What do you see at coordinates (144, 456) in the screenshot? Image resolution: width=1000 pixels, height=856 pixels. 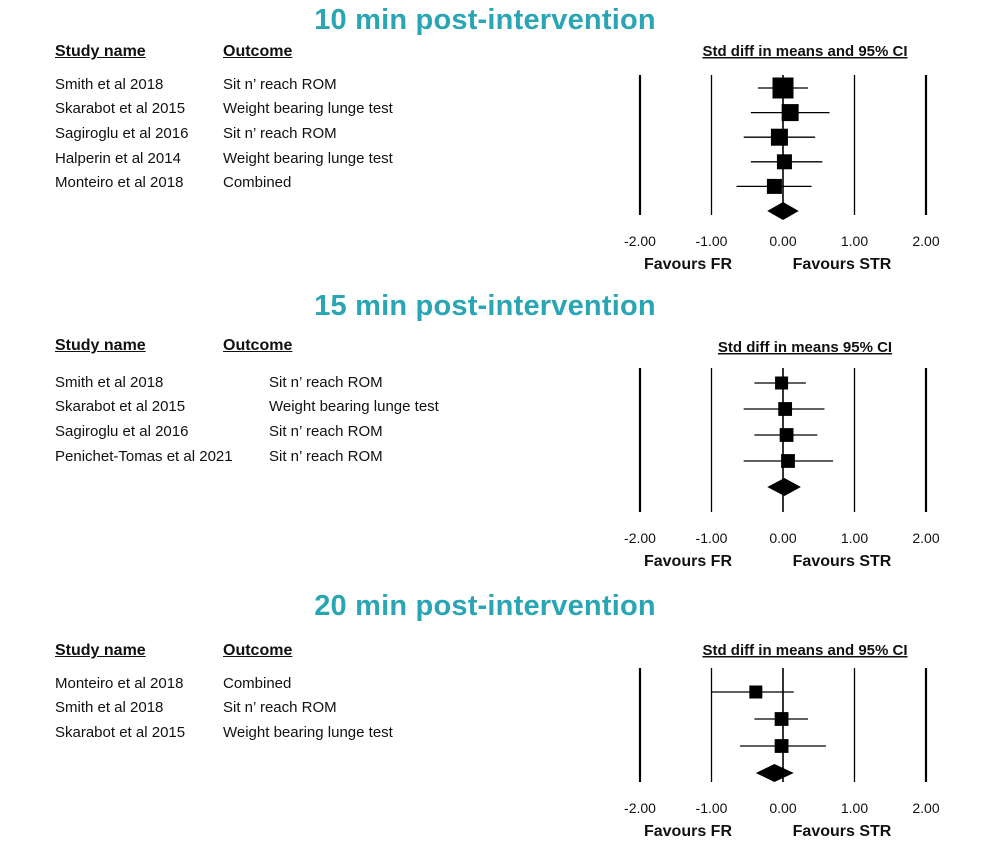 I see `study-name: Penichet-Tomas et al 2021` at bounding box center [144, 456].